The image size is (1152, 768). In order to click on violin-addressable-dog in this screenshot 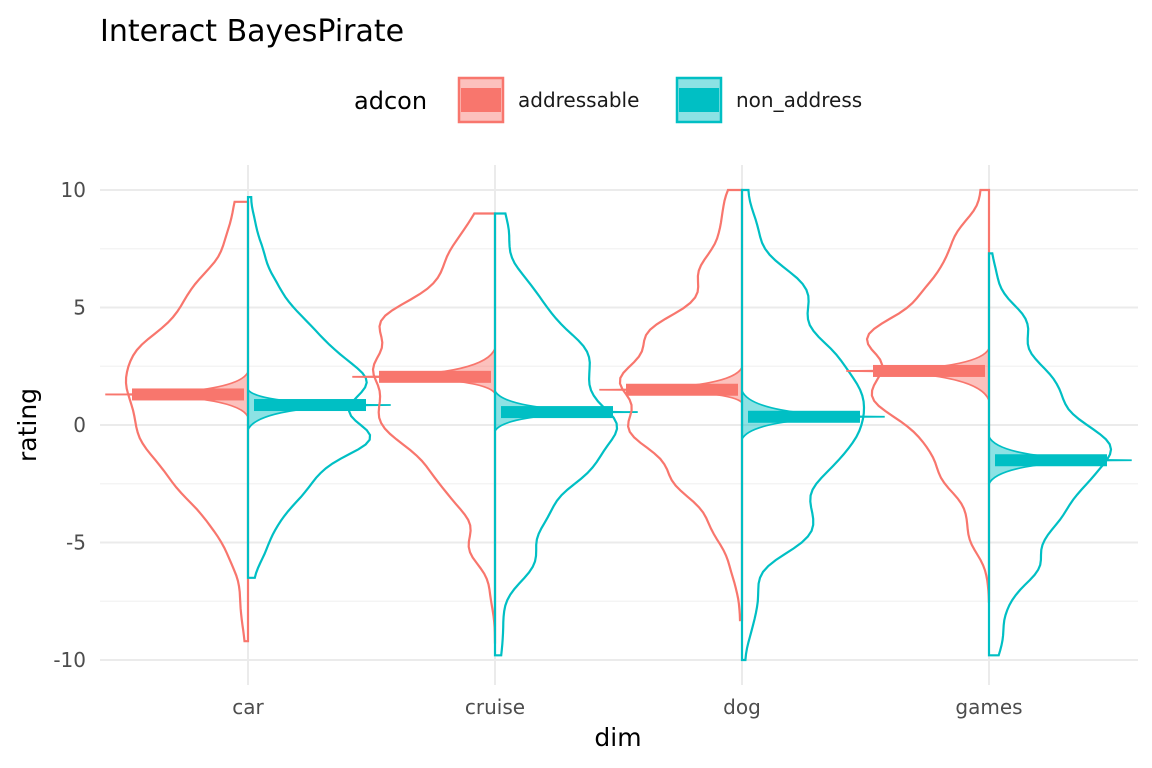, I will do `click(681, 405)`.